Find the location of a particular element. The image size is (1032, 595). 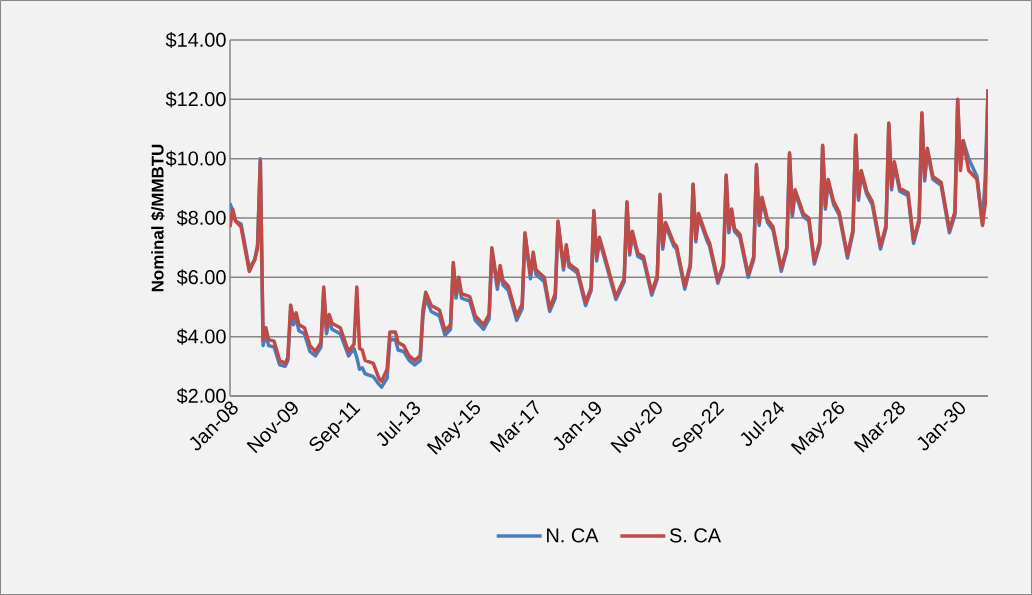

y-tick-label: $12.00 is located at coordinates (195, 99).